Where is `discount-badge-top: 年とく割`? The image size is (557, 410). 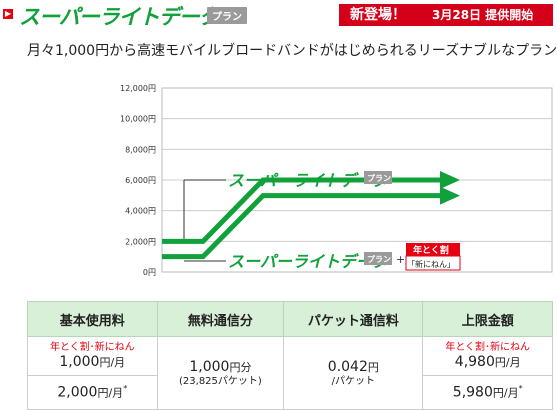
discount-badge-top: 年とく割 is located at coordinates (431, 250).